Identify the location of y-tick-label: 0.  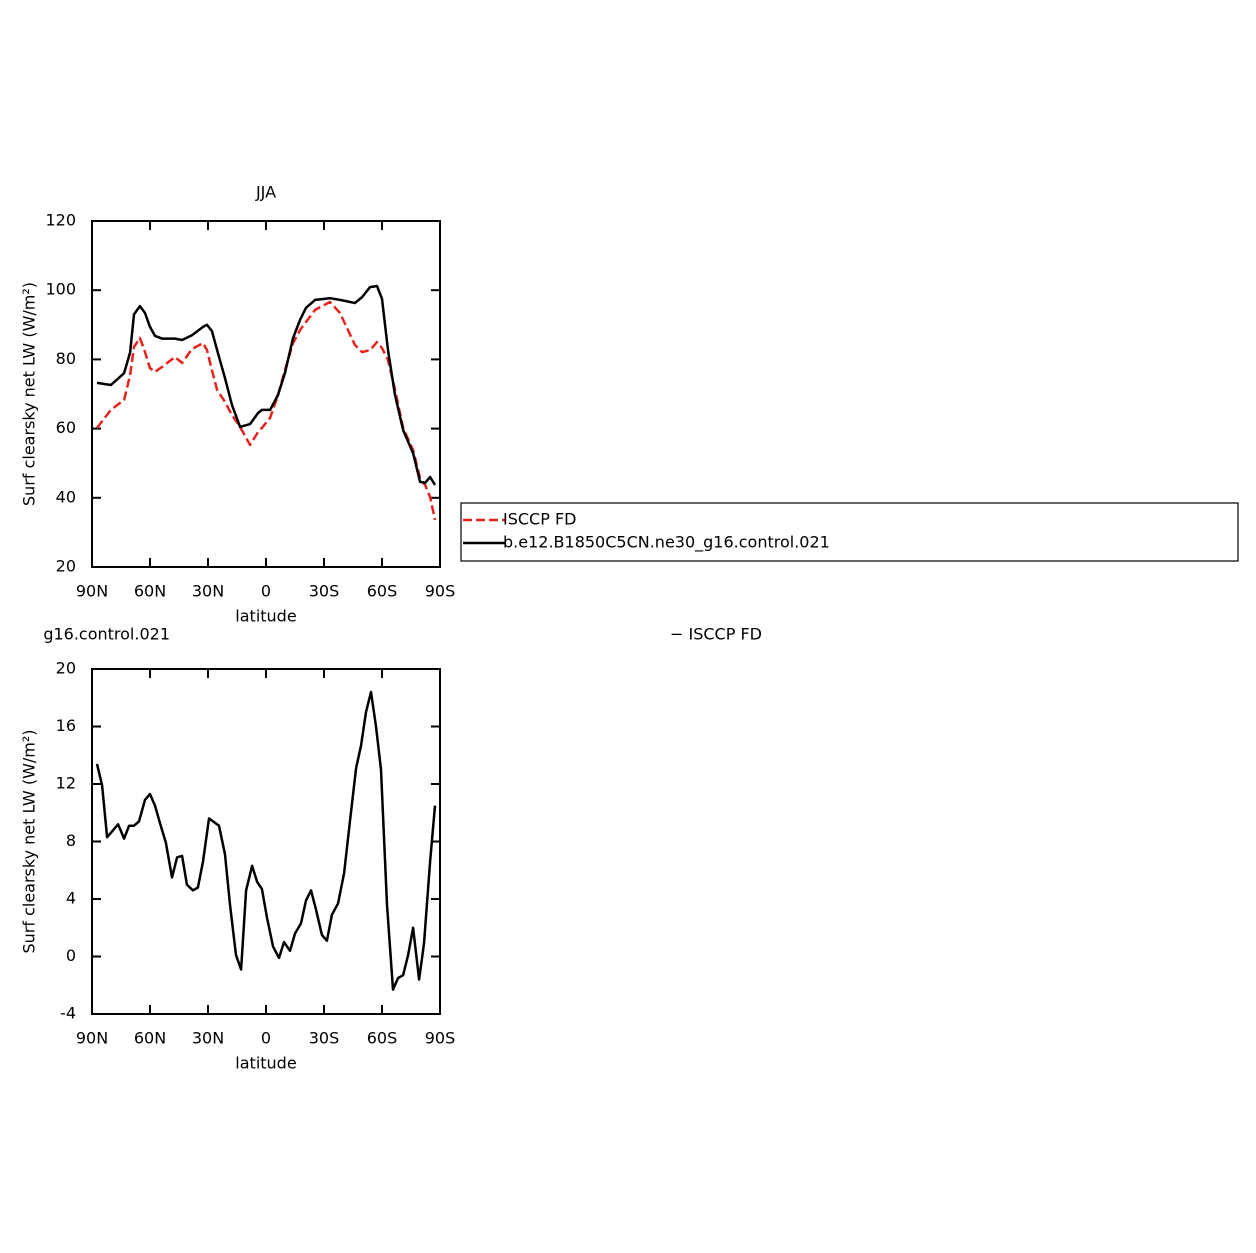
(71, 955).